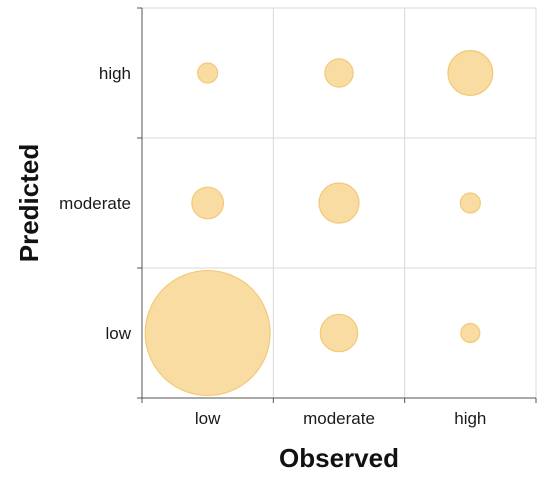  Describe the element at coordinates (208, 418) in the screenshot. I see `x-tick-label: low` at that location.